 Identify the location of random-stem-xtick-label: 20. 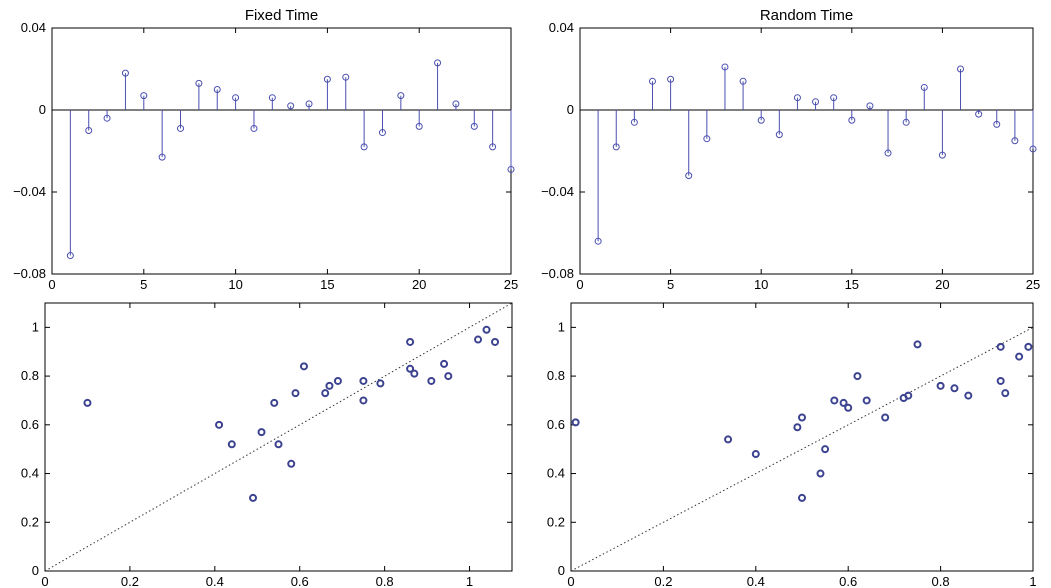
(942, 284).